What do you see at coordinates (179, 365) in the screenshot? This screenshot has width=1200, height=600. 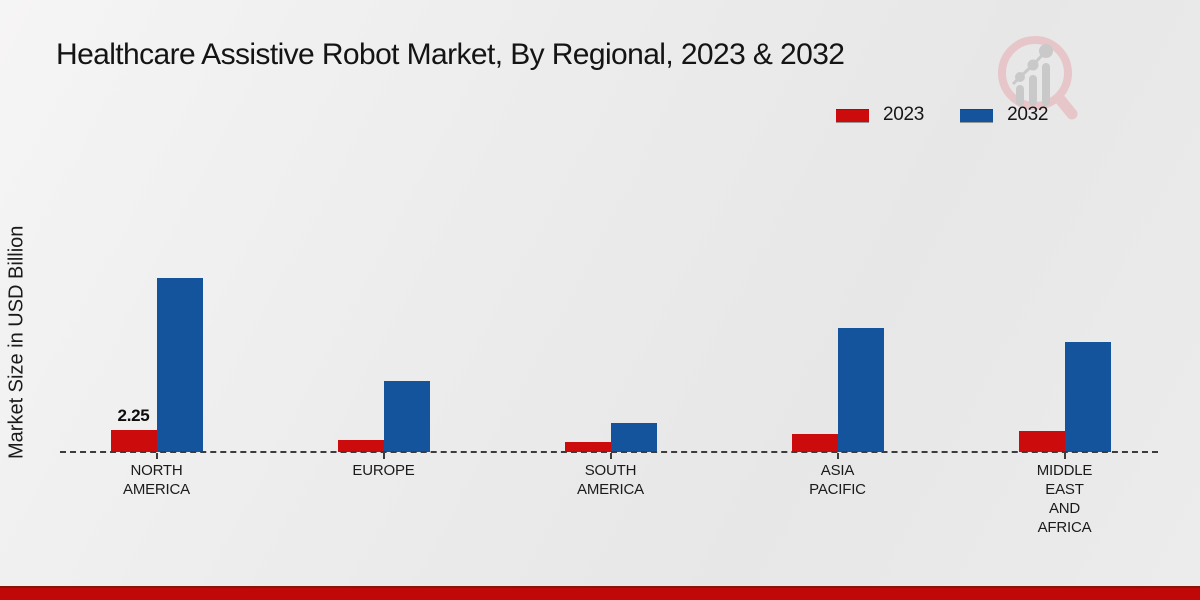 I see `bar-2032-north-america` at bounding box center [179, 365].